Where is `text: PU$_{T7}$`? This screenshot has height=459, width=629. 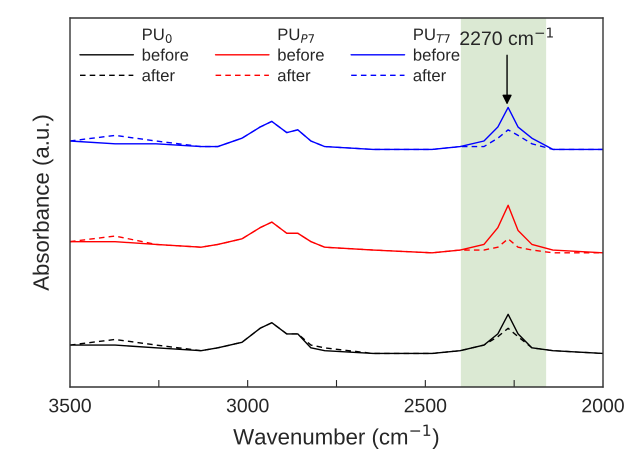 text: PU$_{T7}$ is located at coordinates (432, 35).